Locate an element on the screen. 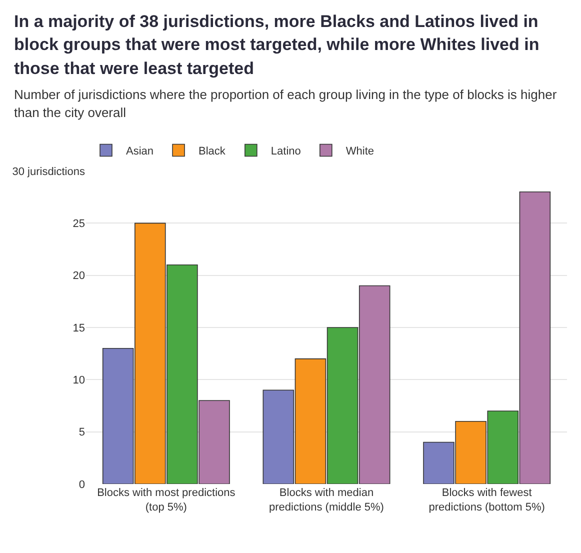  y-tick-label: 5 is located at coordinates (81, 433).